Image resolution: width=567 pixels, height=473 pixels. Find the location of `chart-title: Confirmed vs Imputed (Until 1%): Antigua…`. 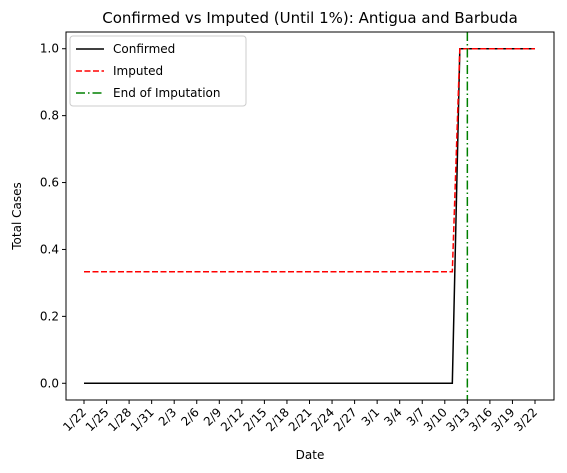

chart-title: Confirmed vs Imputed (Until 1%): Antigua… is located at coordinates (310, 18).